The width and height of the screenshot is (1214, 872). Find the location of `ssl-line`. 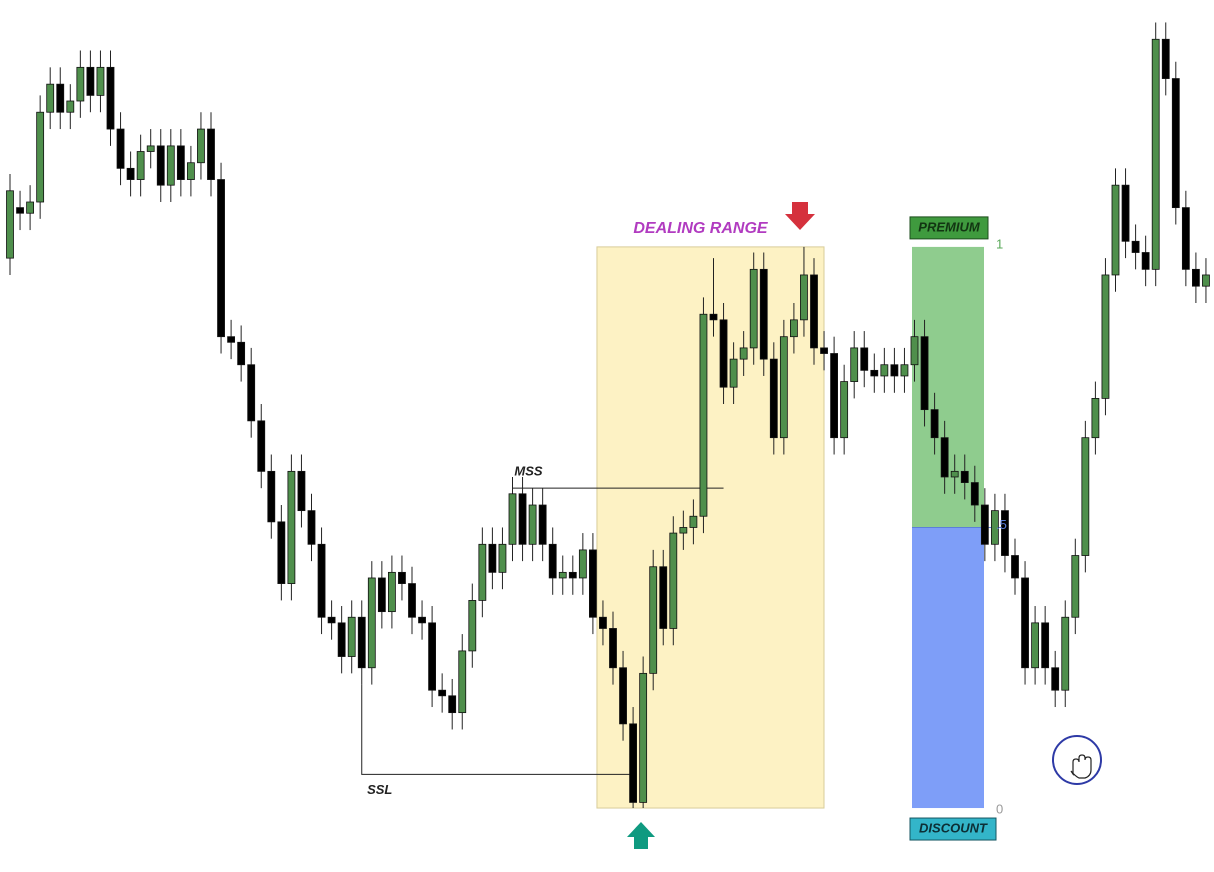

ssl-line is located at coordinates (497, 729).